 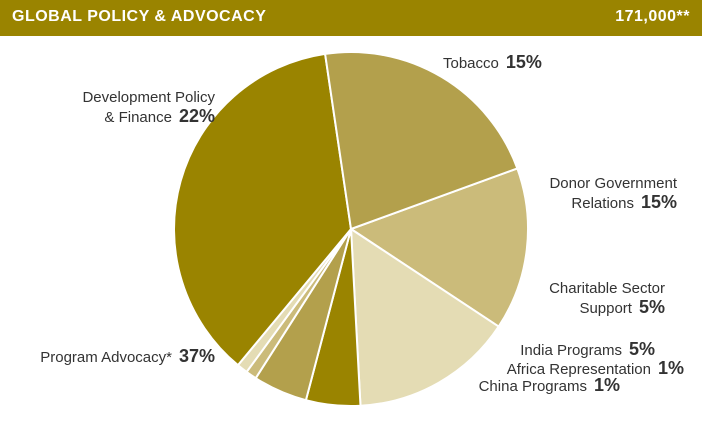 I want to click on slice-label-text: Charitable Sector, so click(x=607, y=288).